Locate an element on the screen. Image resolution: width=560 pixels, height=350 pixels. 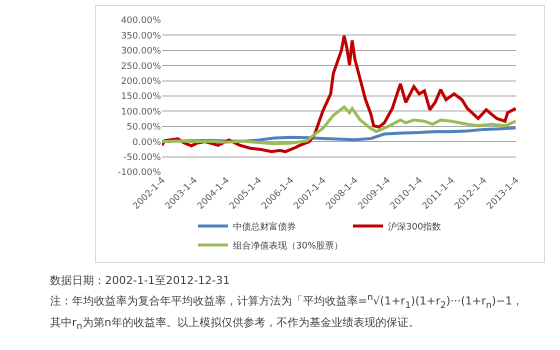
legend-label: 沪深300指数 is located at coordinates (415, 226).